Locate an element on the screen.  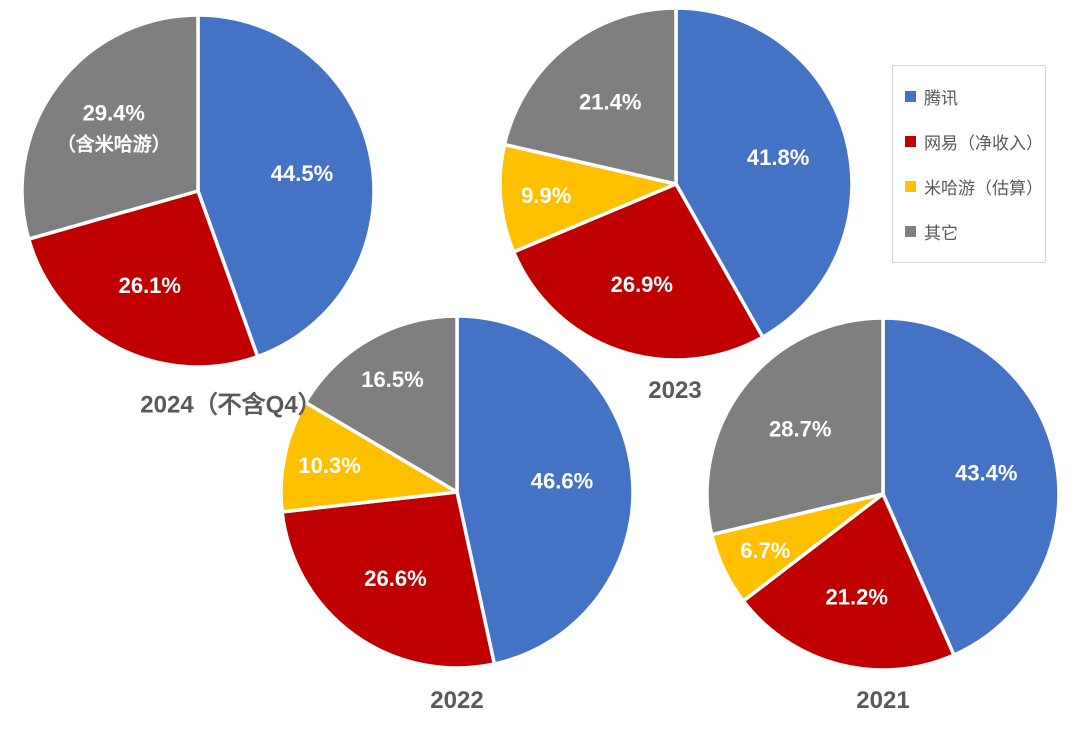
pie-label-others: 21.4% is located at coordinates (610, 101).